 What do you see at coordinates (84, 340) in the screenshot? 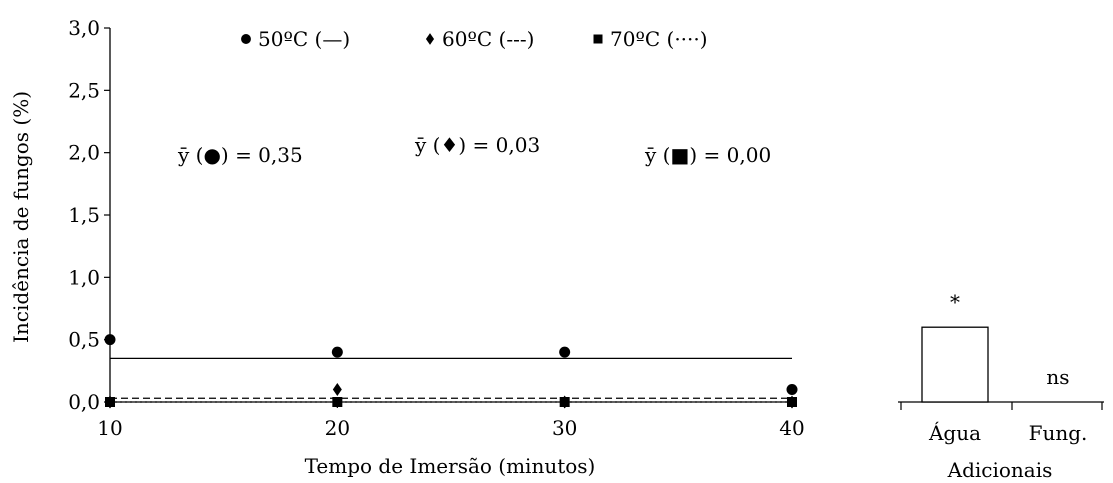
I see `y-tick-label: 0,5` at bounding box center [84, 340].